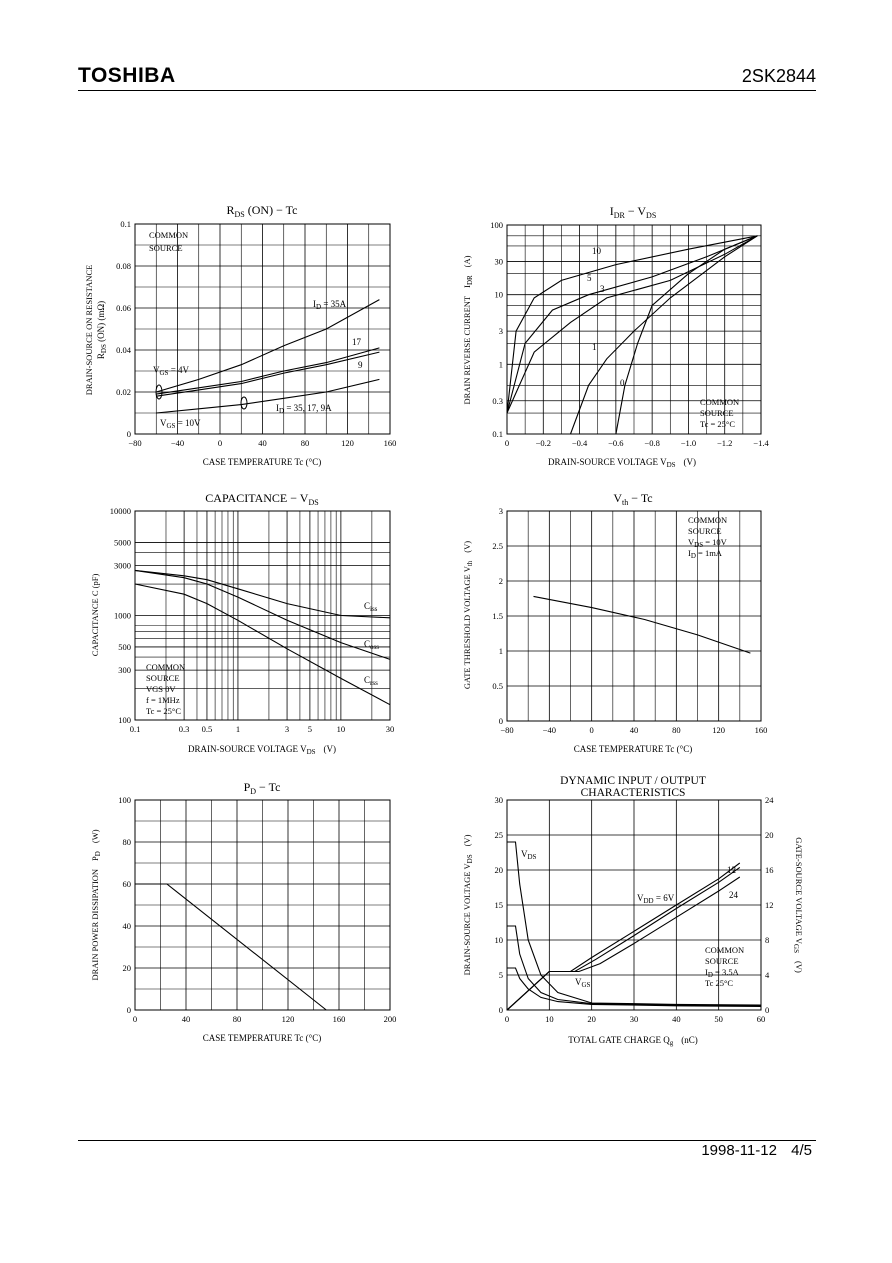  Describe the element at coordinates (499, 800) in the screenshot. I see `dyn-ytick: 30` at that location.